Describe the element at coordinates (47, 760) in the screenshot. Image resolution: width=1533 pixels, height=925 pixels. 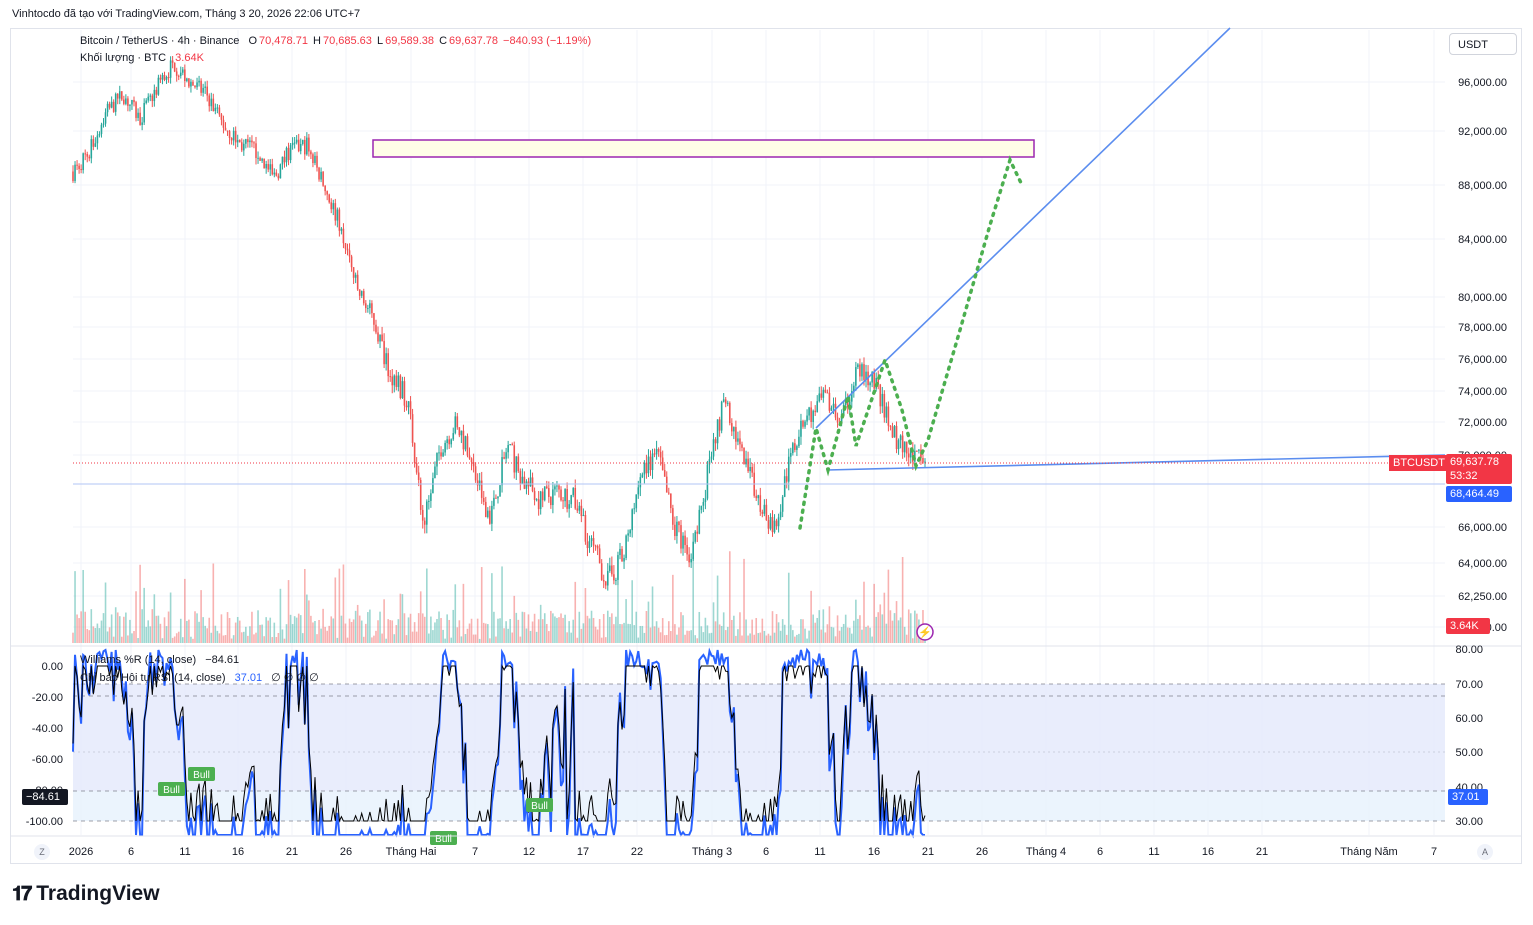
I see `williams-tick-label: -60.00` at that location.